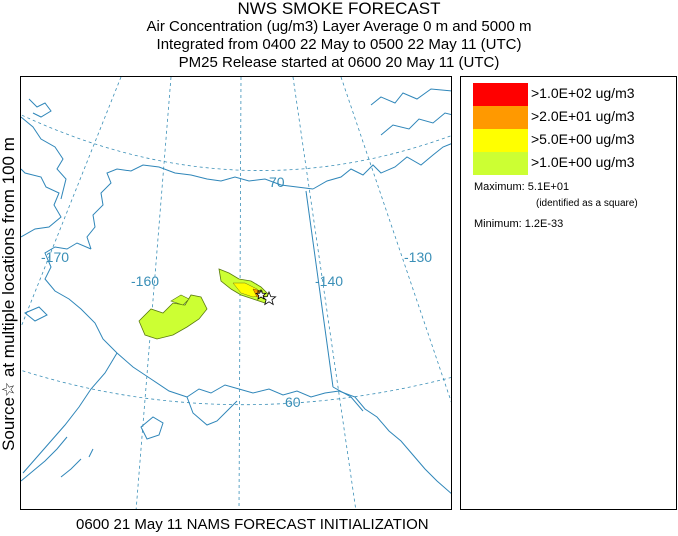  I want to click on canada-arctic-coast, so click(381, 166).